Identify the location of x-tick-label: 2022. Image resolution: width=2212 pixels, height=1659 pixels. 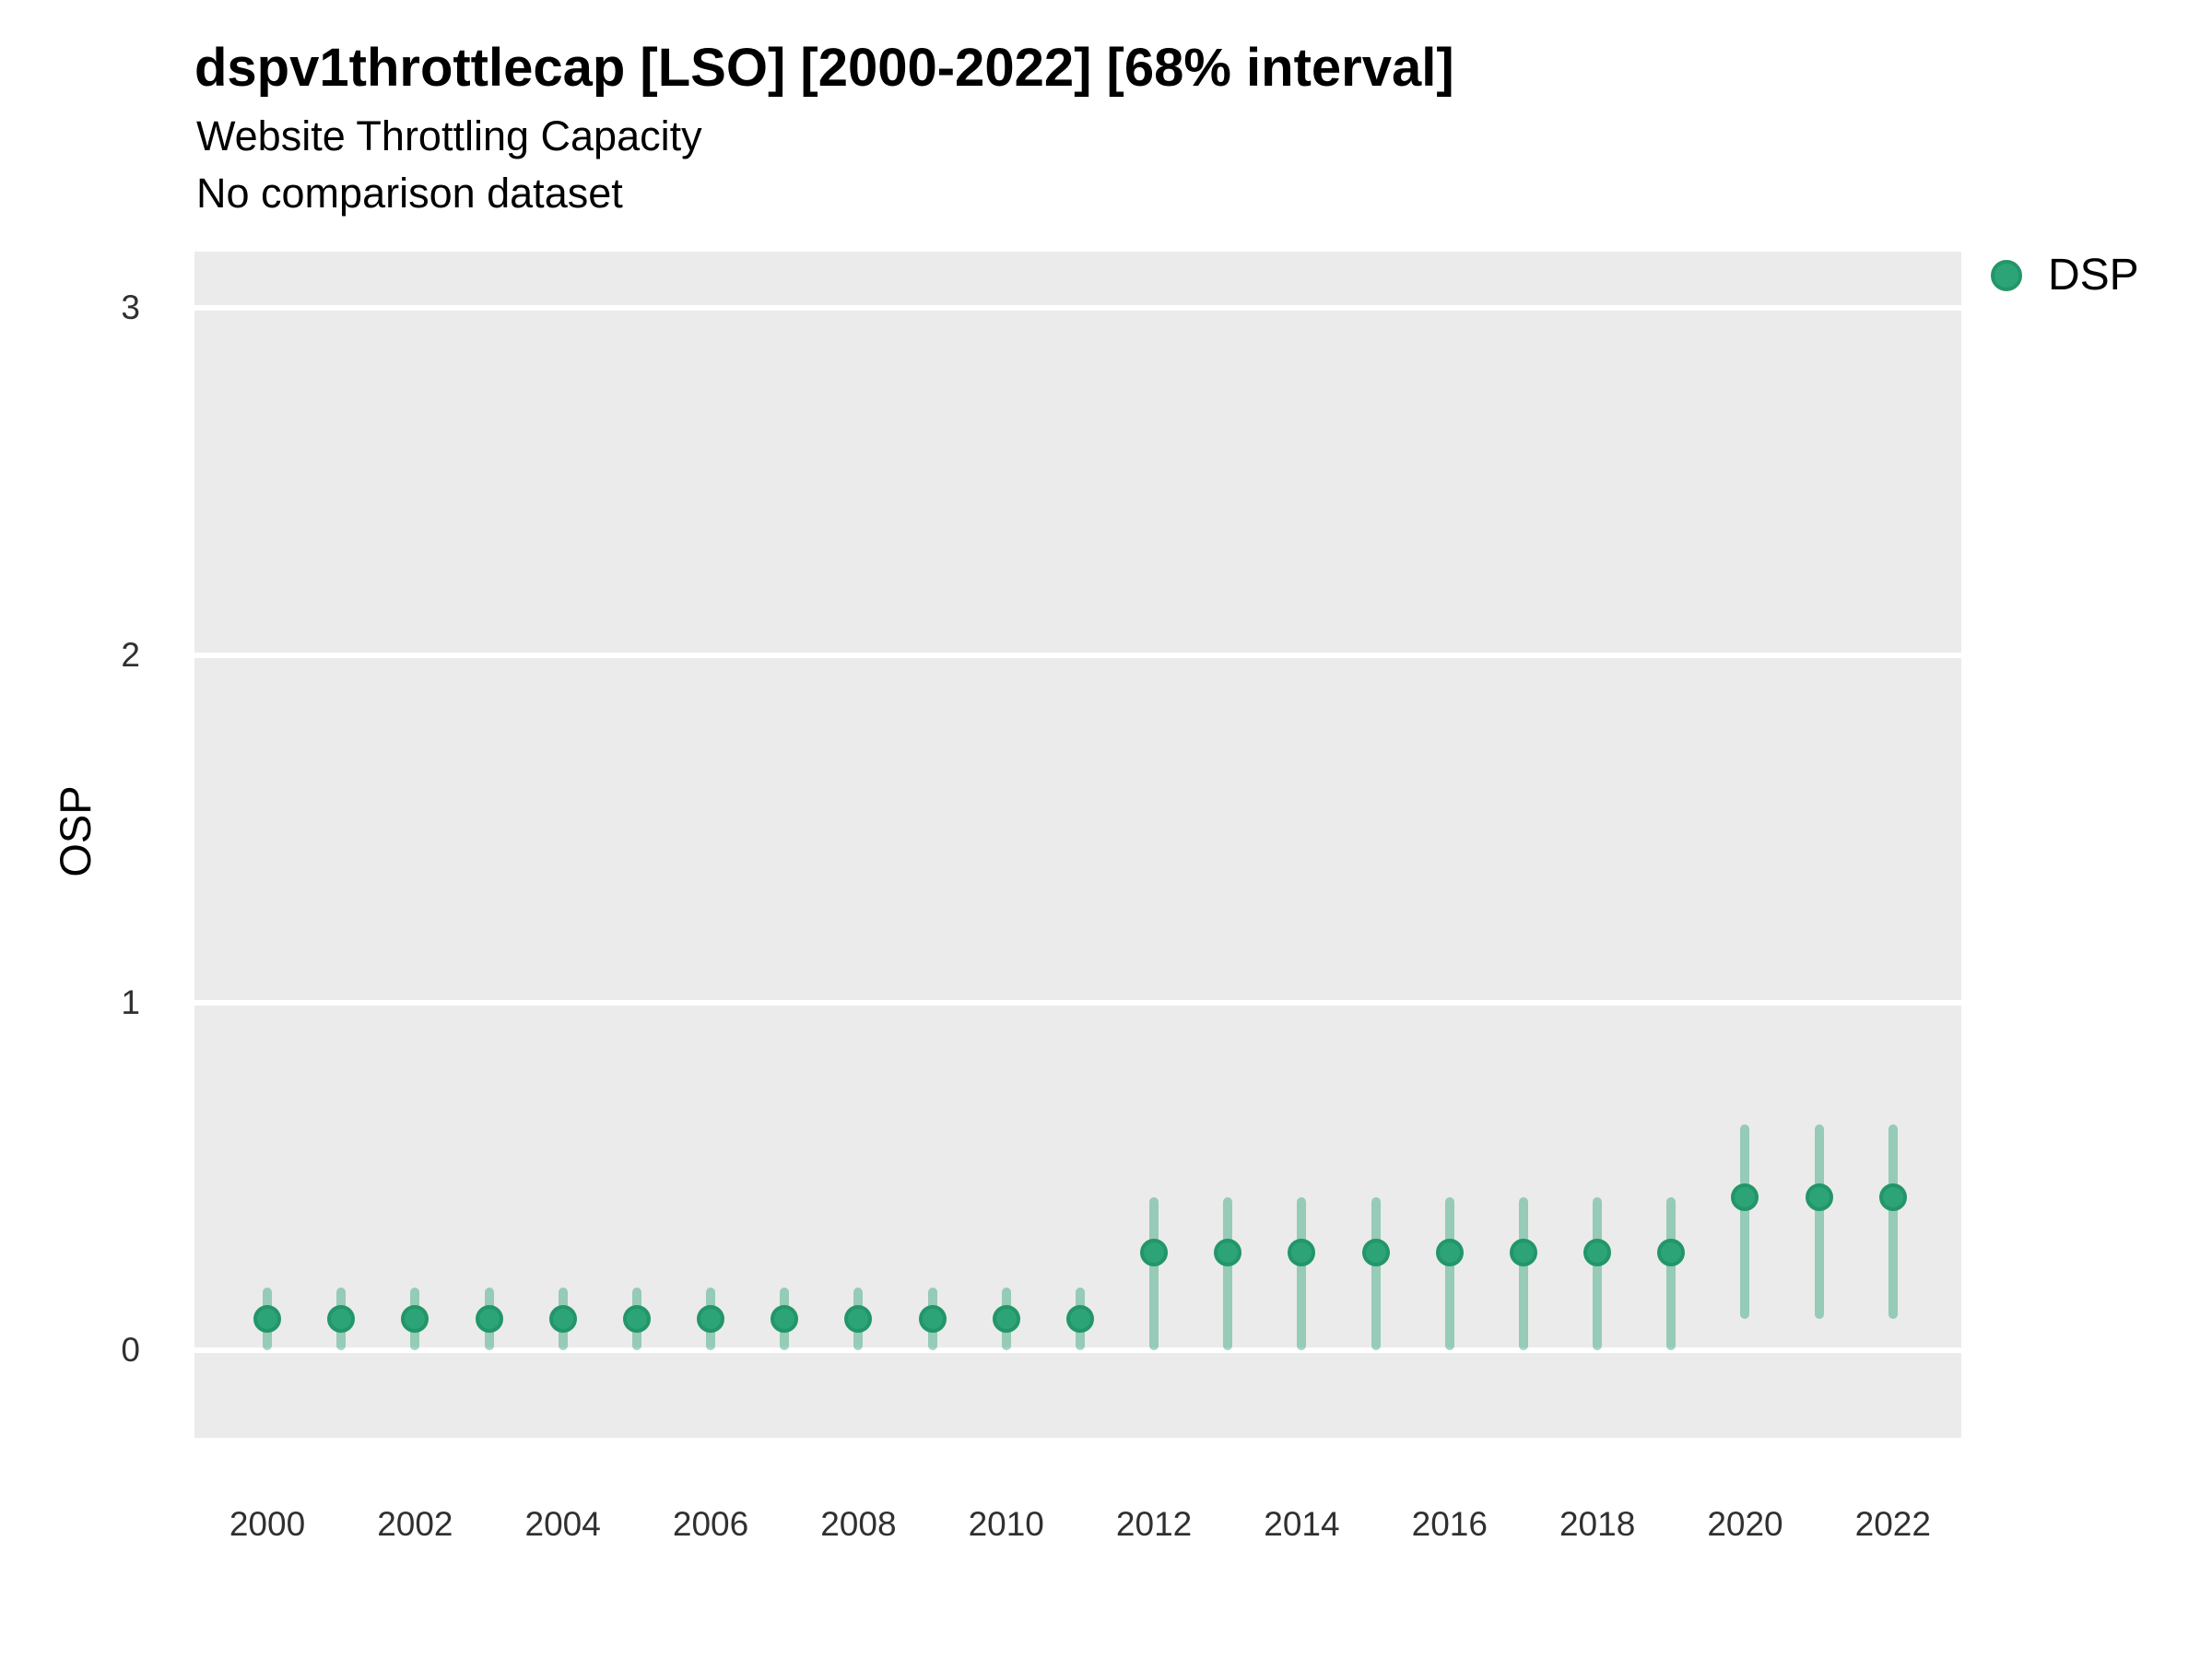
(1892, 1524).